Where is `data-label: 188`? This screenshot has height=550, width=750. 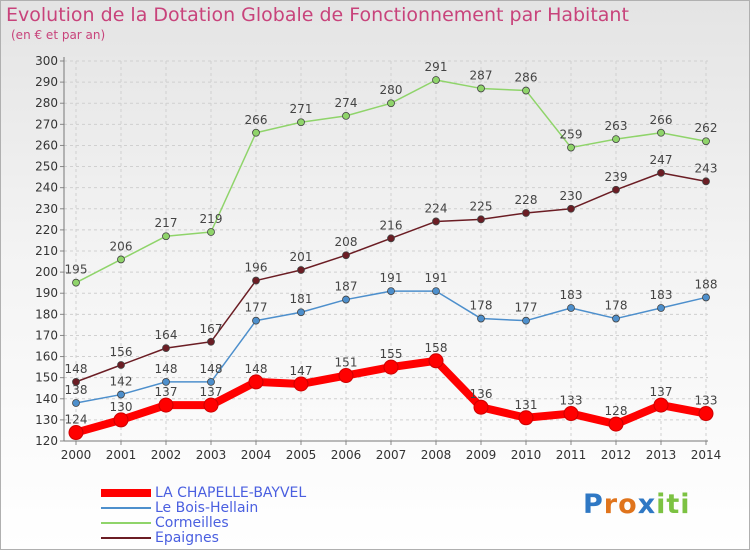
data-label: 188 is located at coordinates (706, 284).